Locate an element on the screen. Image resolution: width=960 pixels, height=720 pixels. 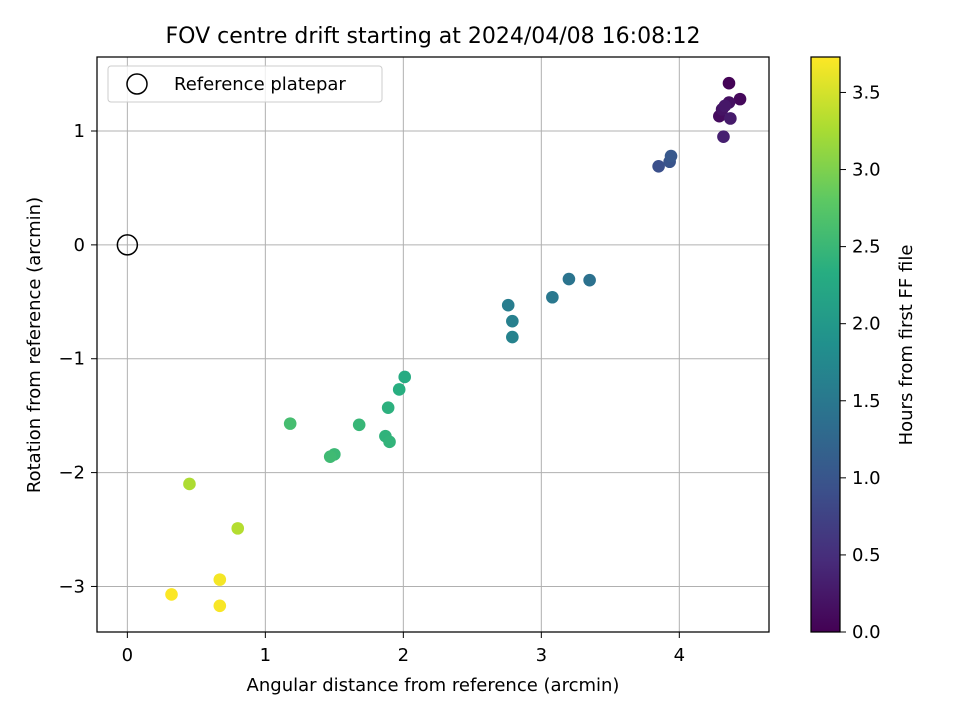
y-axis-ticks: −3 −2 −1 0 1 is located at coordinates (77, 359).